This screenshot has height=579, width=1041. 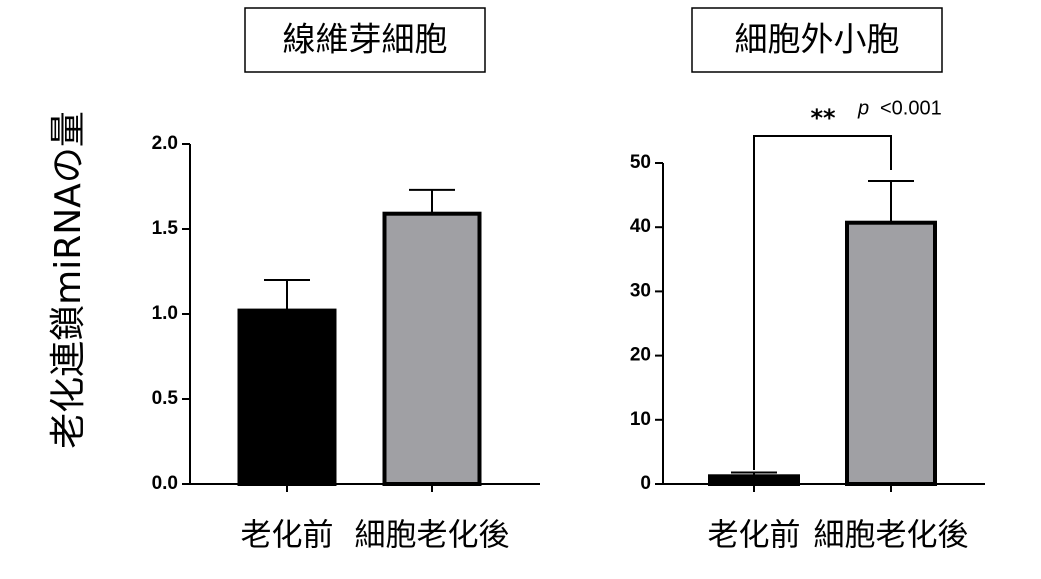 What do you see at coordinates (165, 313) in the screenshot?
I see `y-tick-label: 1.0` at bounding box center [165, 313].